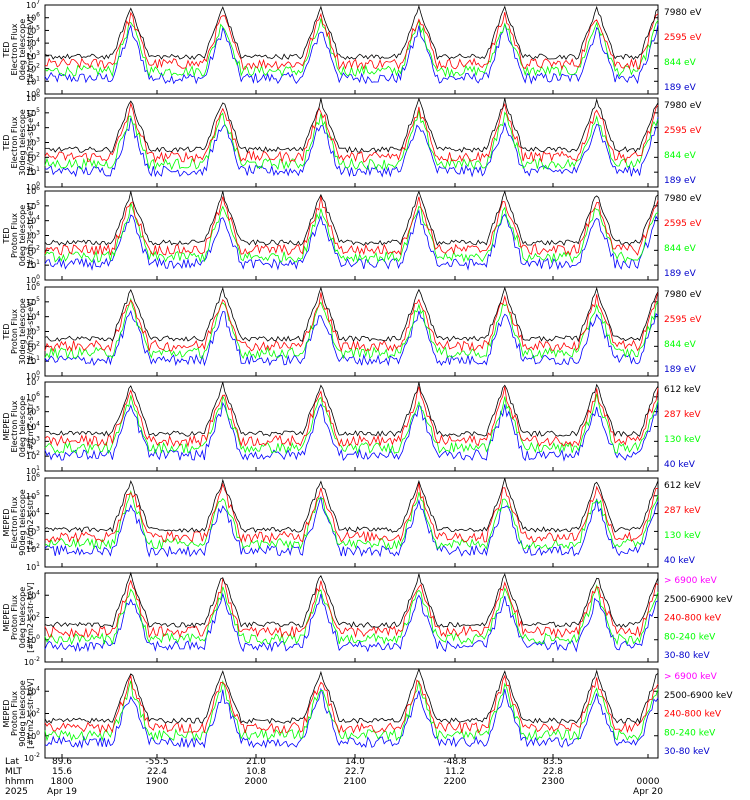 The width and height of the screenshot is (750, 800). What do you see at coordinates (12, 762) in the screenshot?
I see `footer-row-label: Lat` at bounding box center [12, 762].